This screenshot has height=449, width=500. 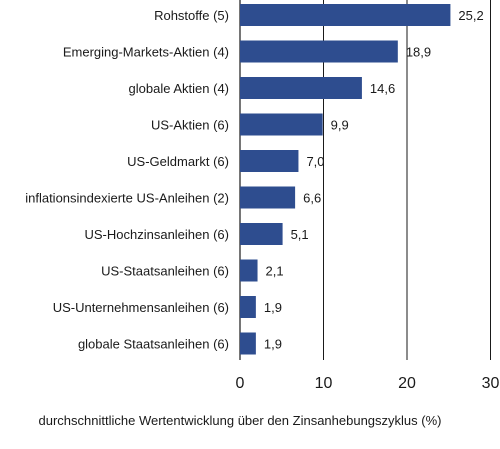 What do you see at coordinates (382, 88) in the screenshot?
I see `value-label: 14,6` at bounding box center [382, 88].